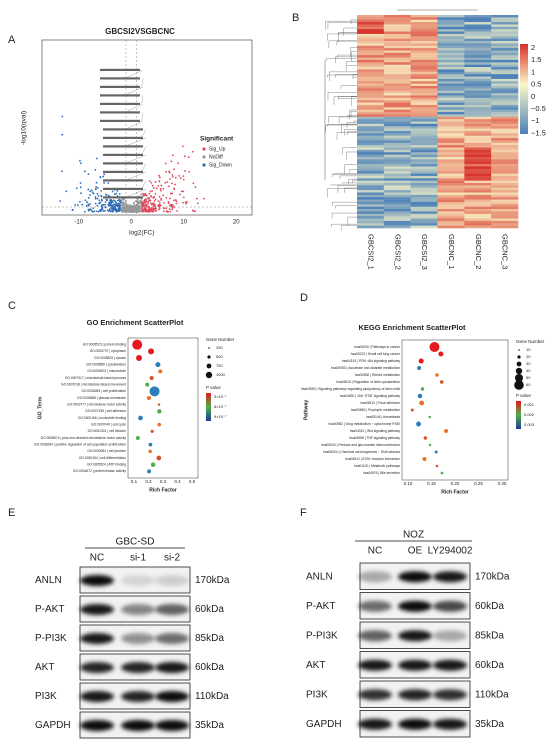 The image size is (550, 741). Describe the element at coordinates (219, 365) in the screenshot. I see `legend-label: 750` at that location.